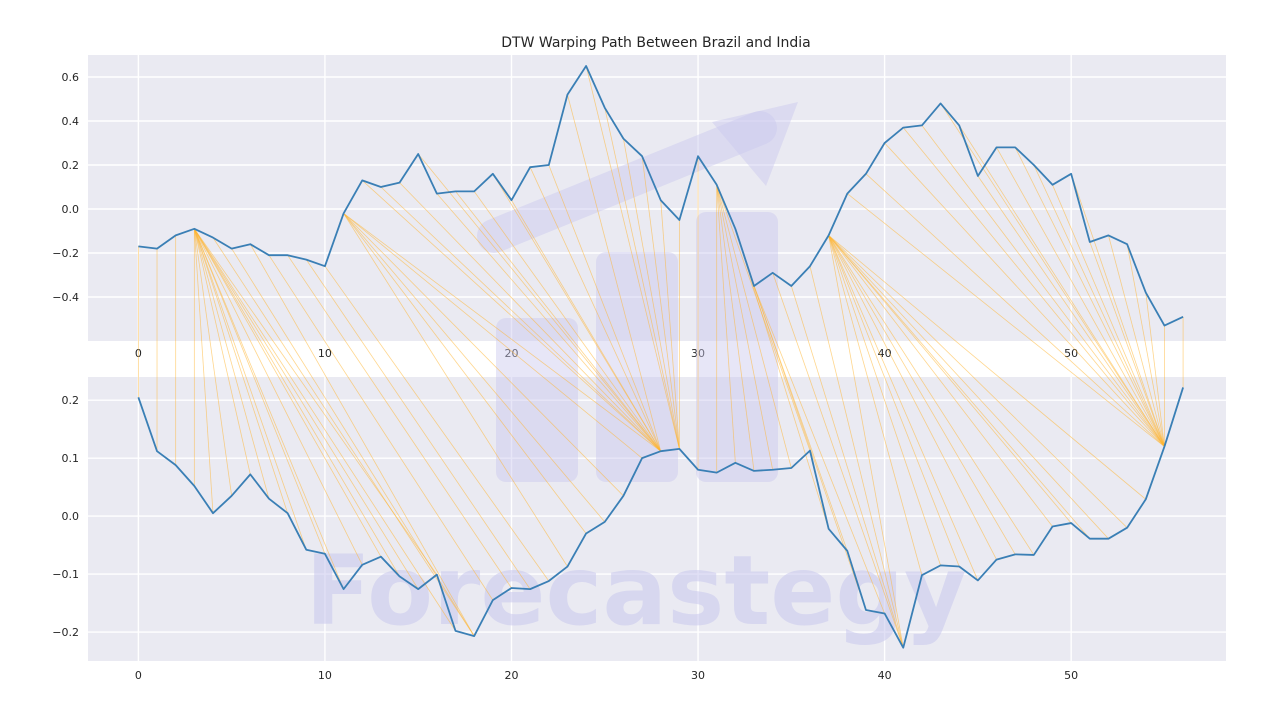 The image size is (1280, 720). Describe the element at coordinates (755, 144) in the screenshot. I see `watermark-arrow-head` at that location.